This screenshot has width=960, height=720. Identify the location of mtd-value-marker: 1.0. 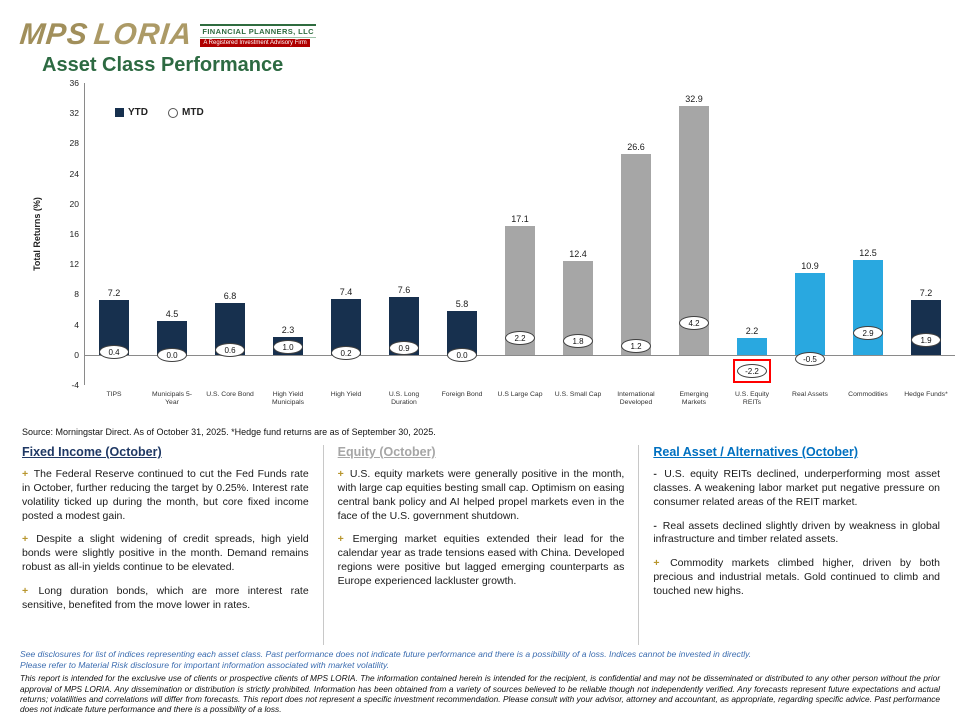
(288, 347).